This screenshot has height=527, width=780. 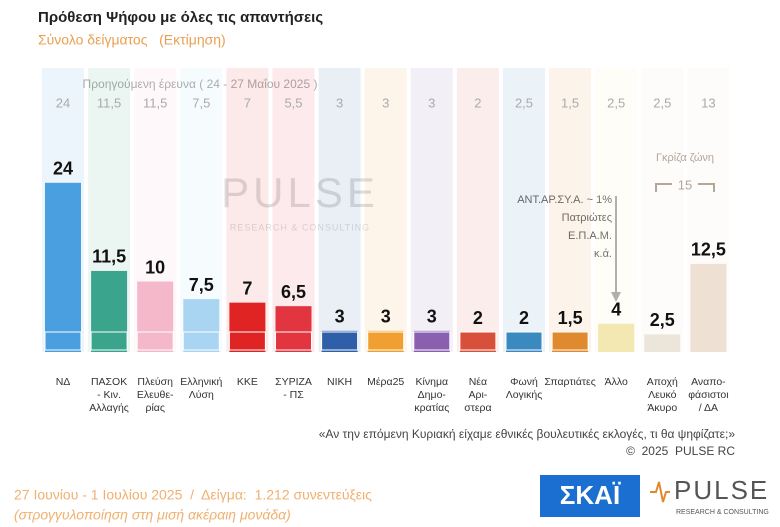 What do you see at coordinates (300, 227) in the screenshot?
I see `watermark-tagline: RESEARCH & CONSULTING` at bounding box center [300, 227].